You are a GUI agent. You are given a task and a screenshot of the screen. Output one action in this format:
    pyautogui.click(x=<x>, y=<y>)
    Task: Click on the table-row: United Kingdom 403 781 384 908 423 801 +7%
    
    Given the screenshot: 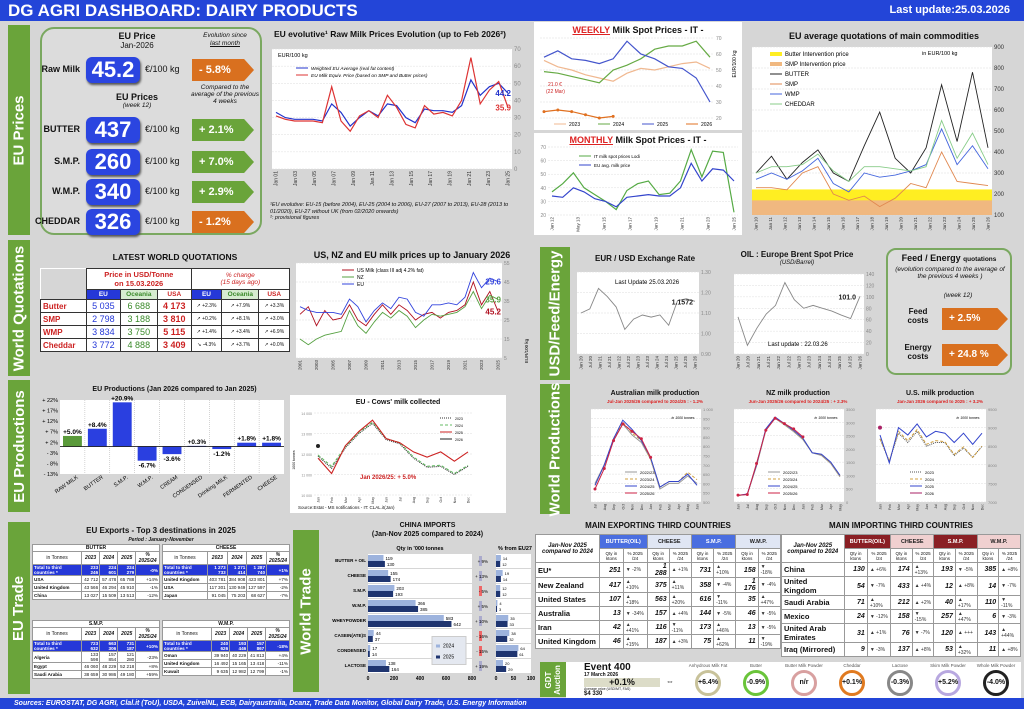 What is the action you would take?
    pyautogui.click(x=225, y=579)
    